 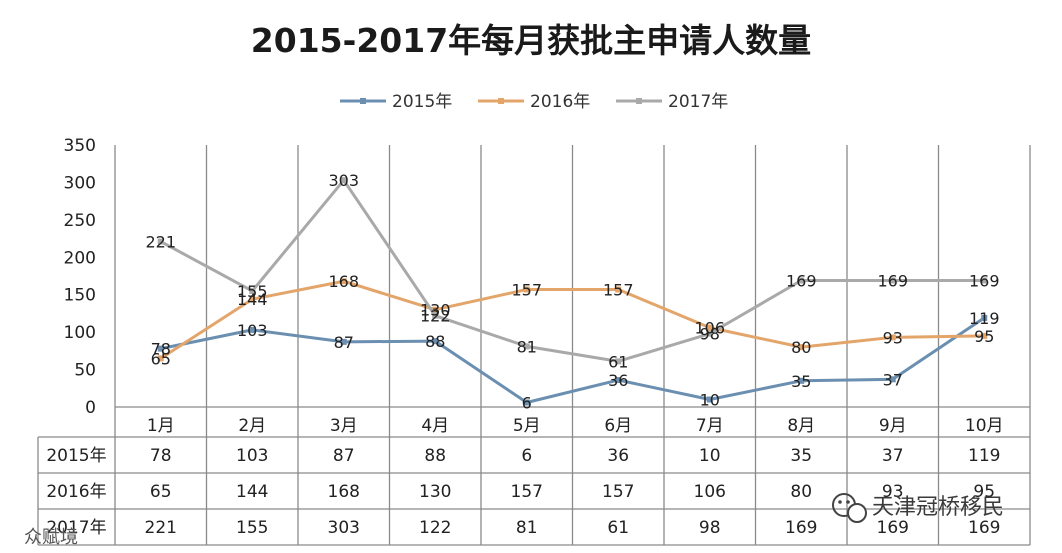 I want to click on legend-label-0: 2015年, so click(x=422, y=102).